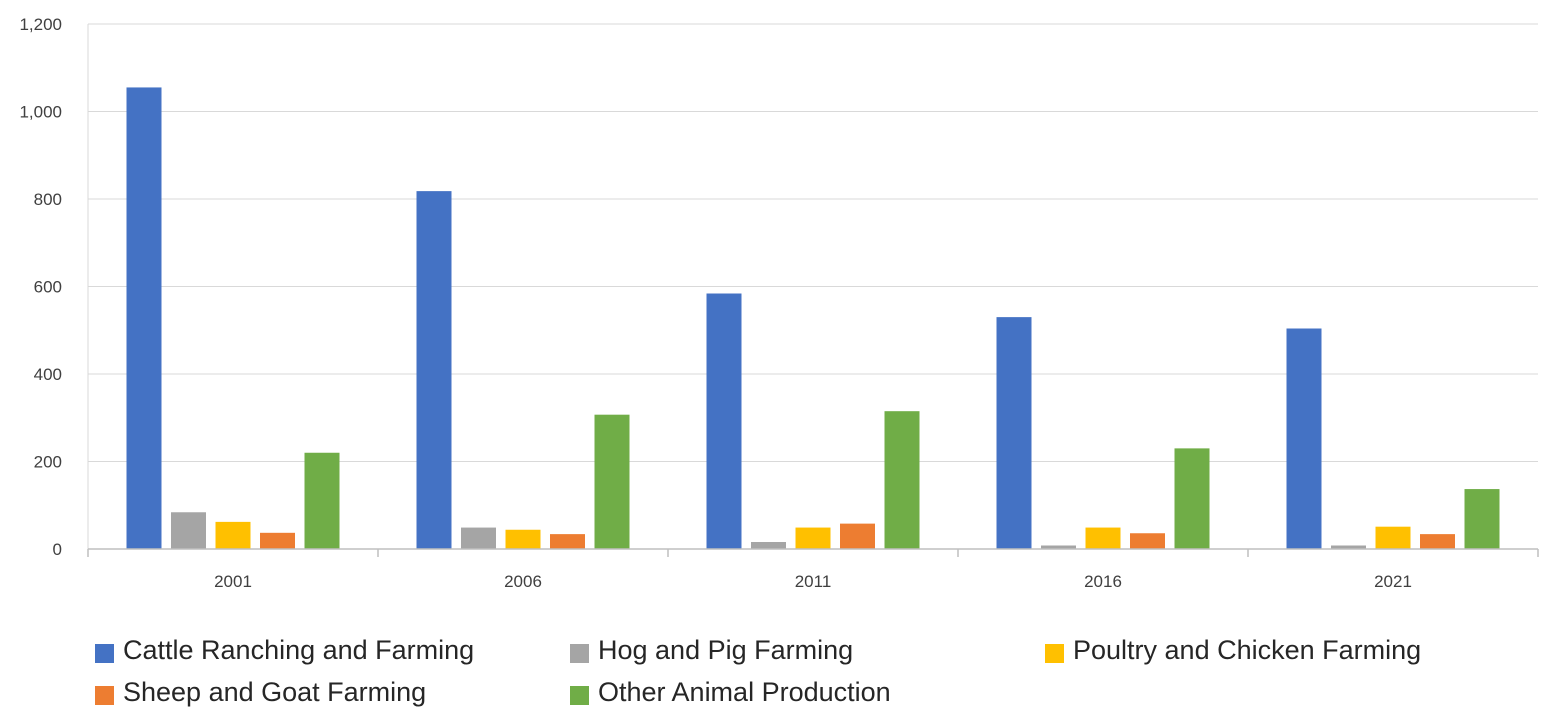 Image resolution: width=1546 pixels, height=710 pixels. What do you see at coordinates (275, 691) in the screenshot?
I see `legend-label-sheep: Sheep and Goat Farming` at bounding box center [275, 691].